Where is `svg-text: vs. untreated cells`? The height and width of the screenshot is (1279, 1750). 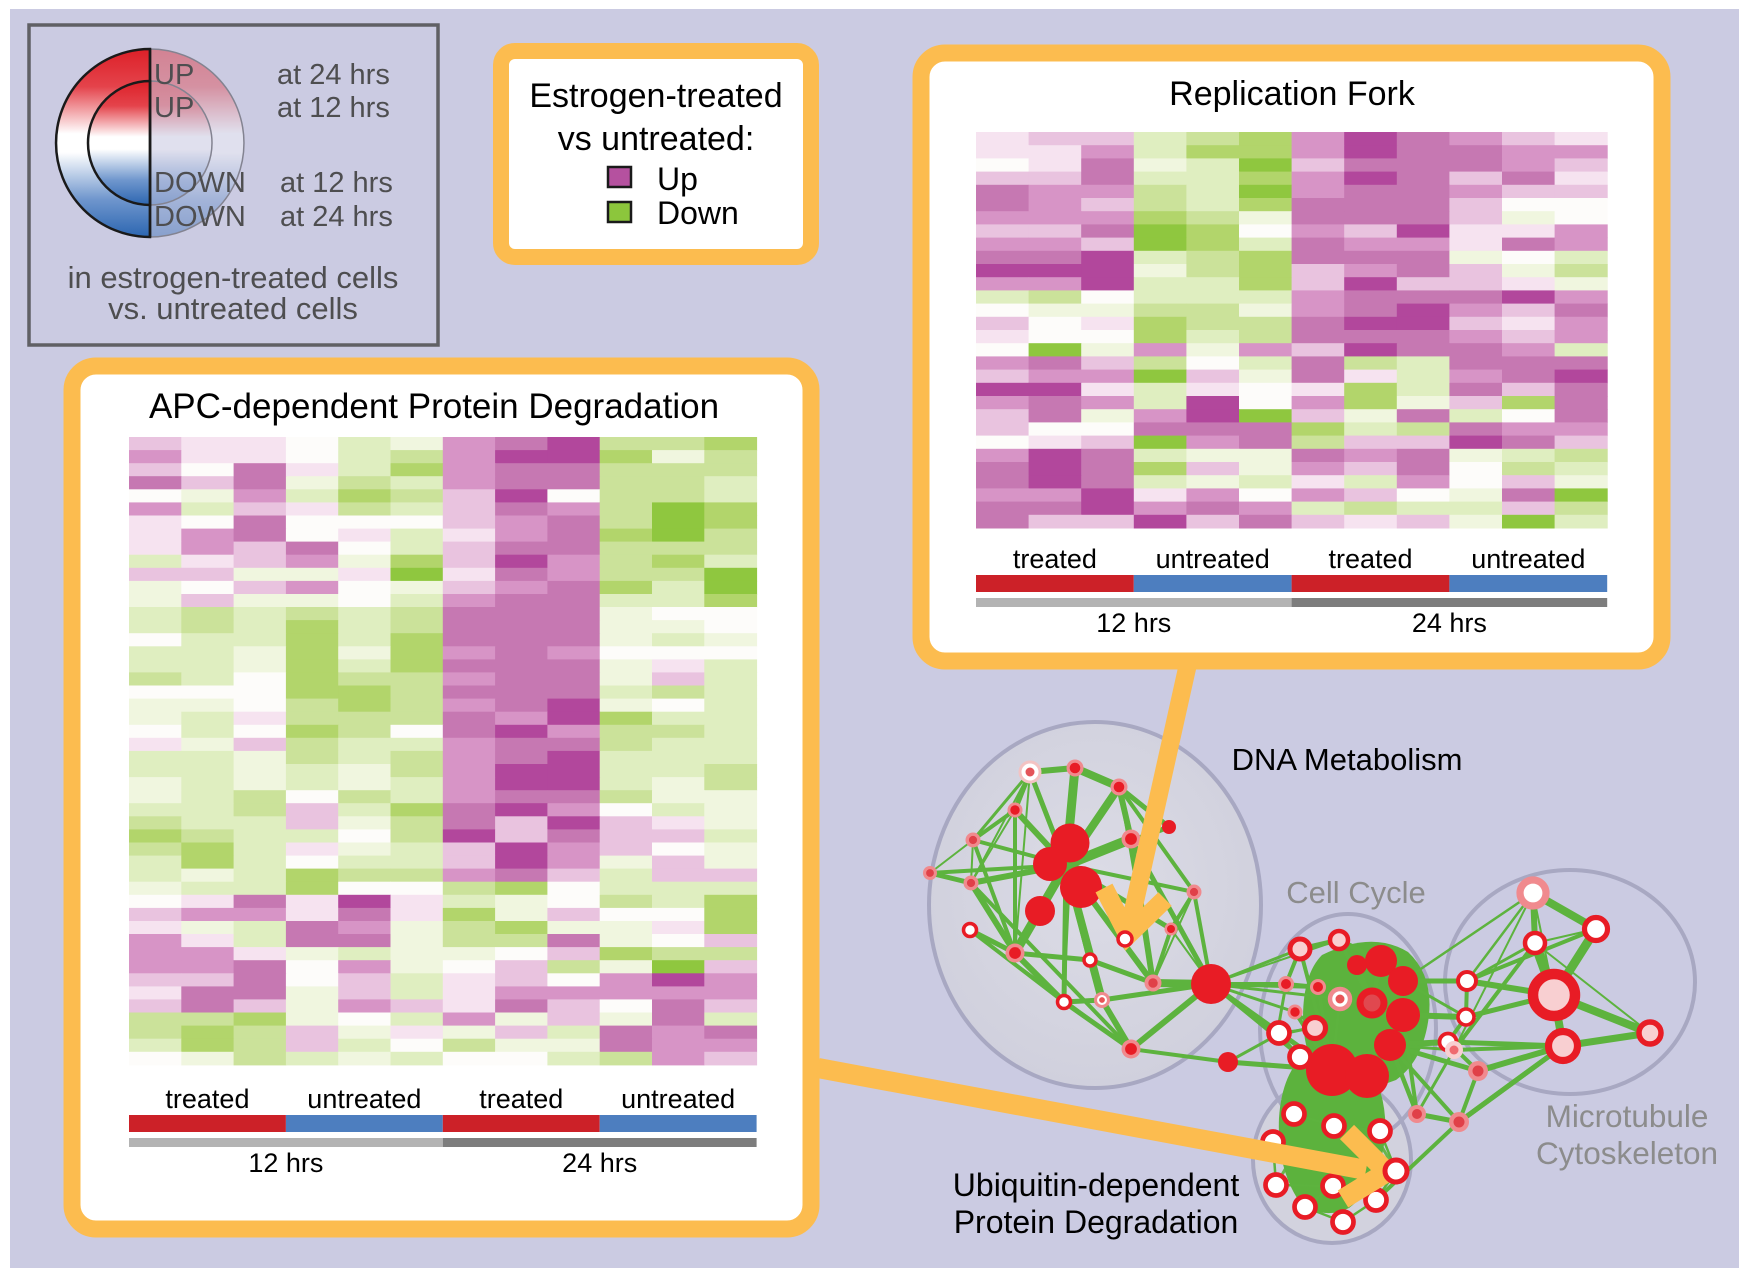
svg-text: vs. untreated cells is located at coordinates (233, 308).